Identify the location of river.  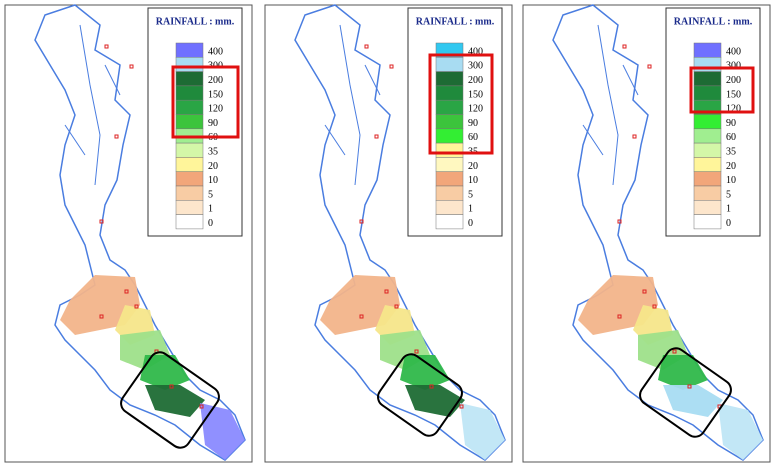
(92, 105).